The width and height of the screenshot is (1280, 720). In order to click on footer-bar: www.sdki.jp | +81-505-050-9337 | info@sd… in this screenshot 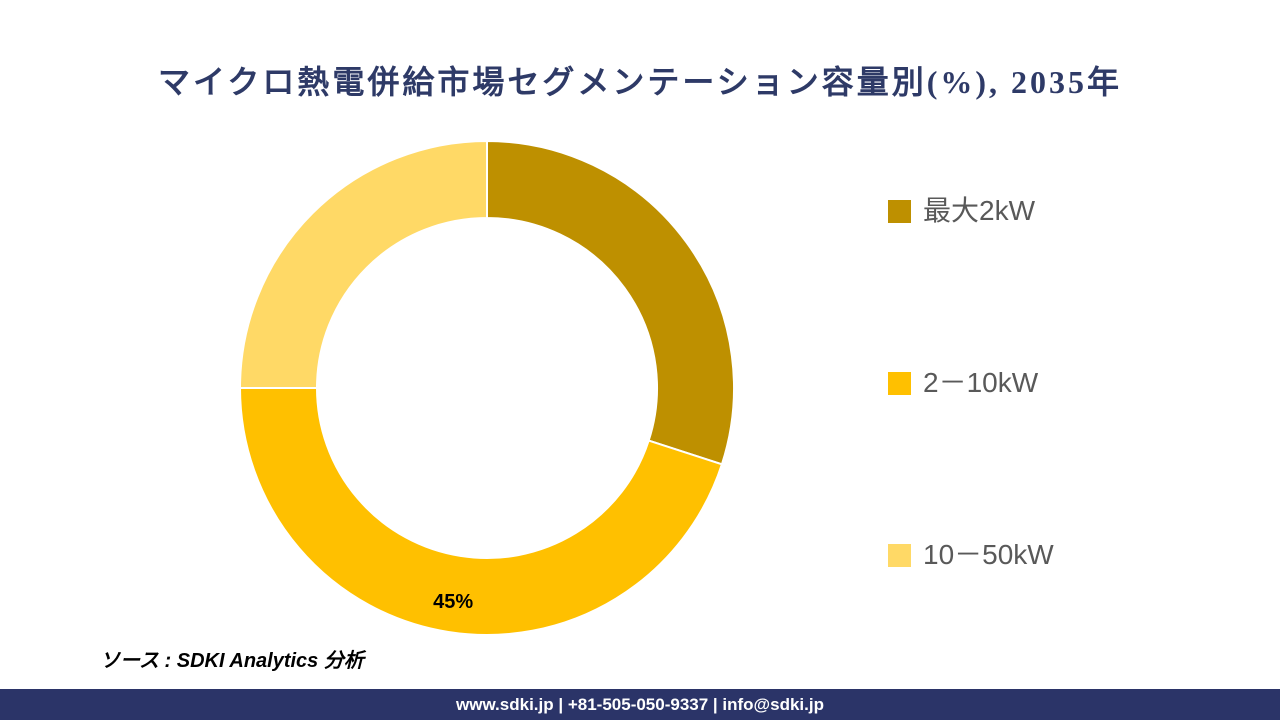, I will do `click(640, 704)`.